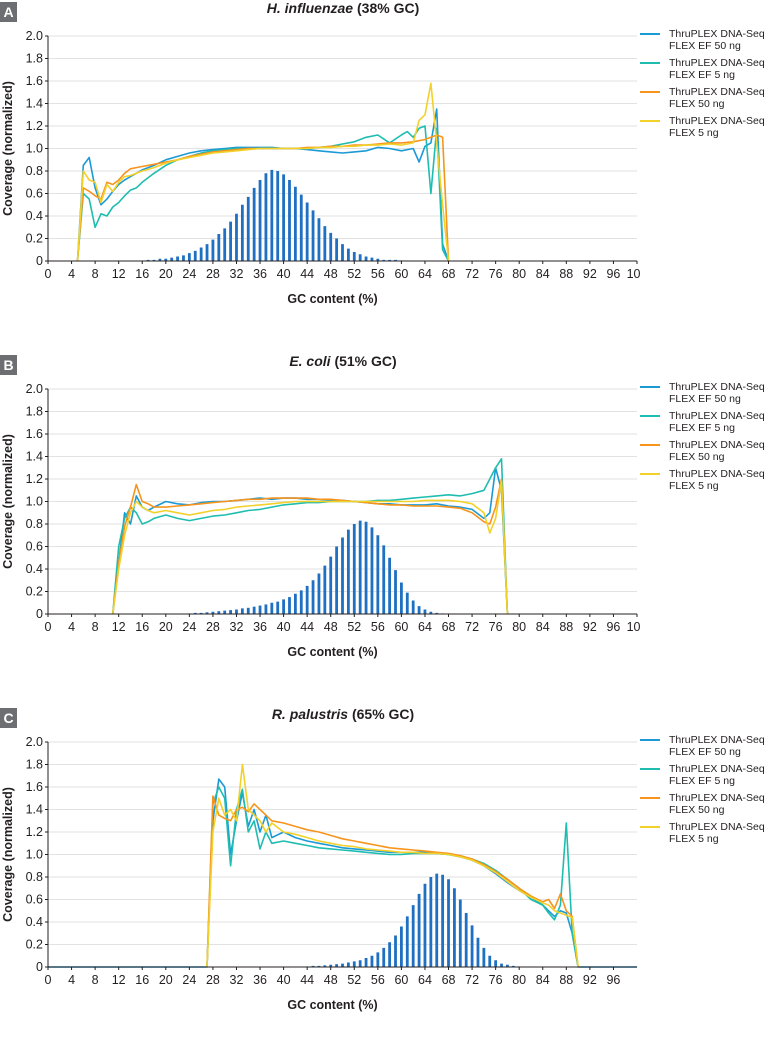 The image size is (772, 1046). What do you see at coordinates (519, 627) in the screenshot?
I see `x-tick-label: 80` at bounding box center [519, 627].